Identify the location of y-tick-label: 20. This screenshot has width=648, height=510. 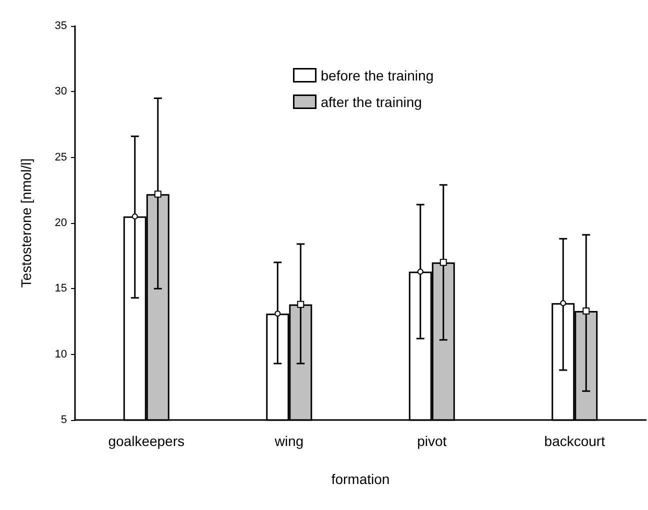
(60, 223).